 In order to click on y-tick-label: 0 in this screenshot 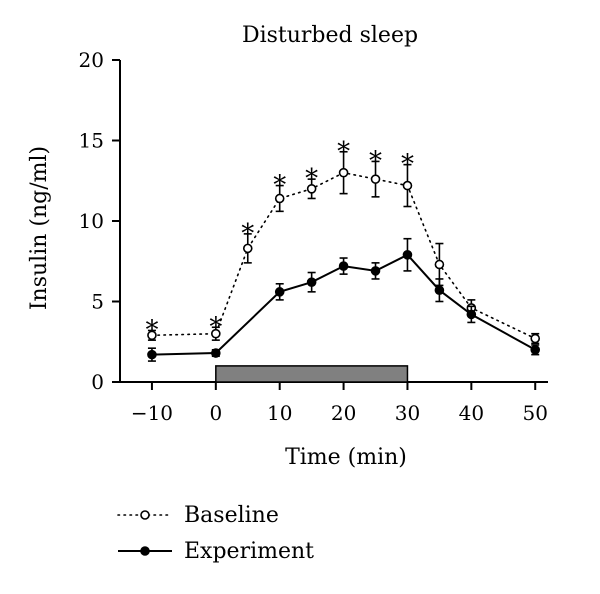, I will do `click(97, 382)`.